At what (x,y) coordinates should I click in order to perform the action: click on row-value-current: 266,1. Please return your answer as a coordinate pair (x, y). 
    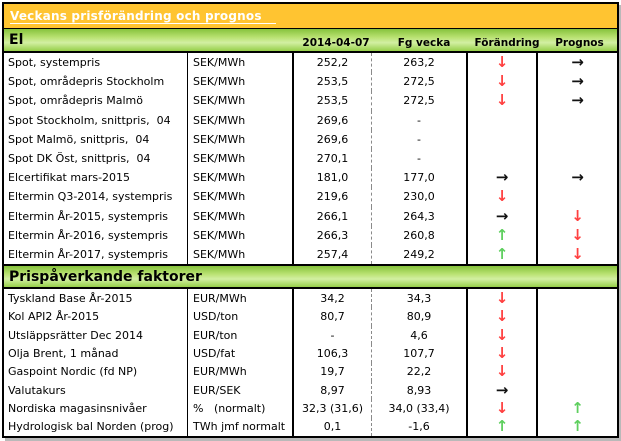
    Looking at the image, I should click on (333, 216).